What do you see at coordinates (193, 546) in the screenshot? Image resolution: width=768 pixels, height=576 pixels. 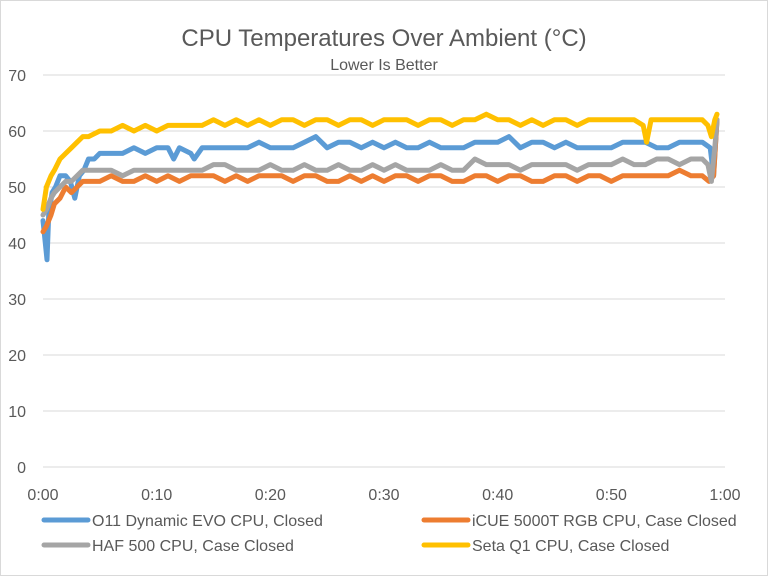 I see `legend-label-3: HAF 500 CPU, Case Closed` at bounding box center [193, 546].